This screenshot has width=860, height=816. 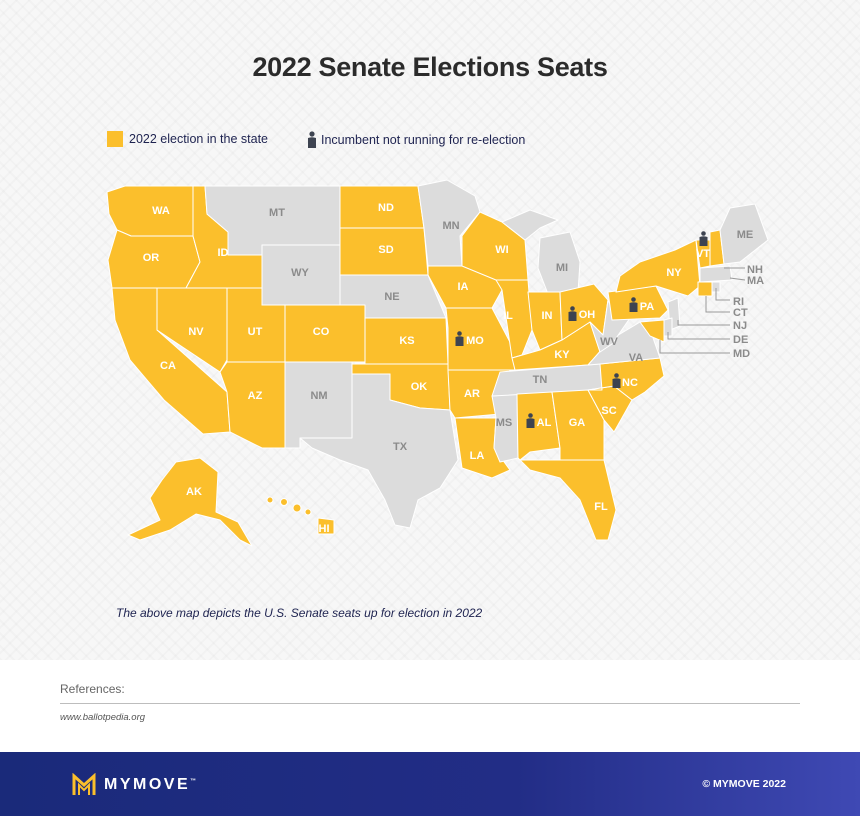 What do you see at coordinates (530, 225) in the screenshot?
I see `state-MI-up` at bounding box center [530, 225].